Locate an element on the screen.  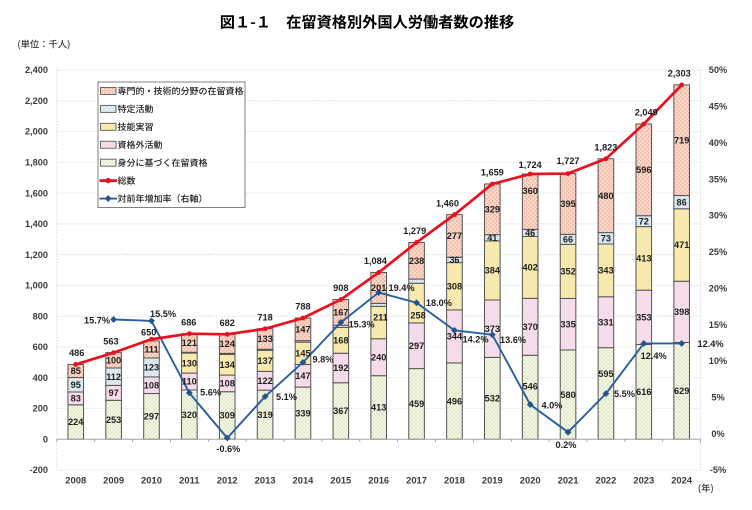
svg-text: 682 is located at coordinates (227, 323).